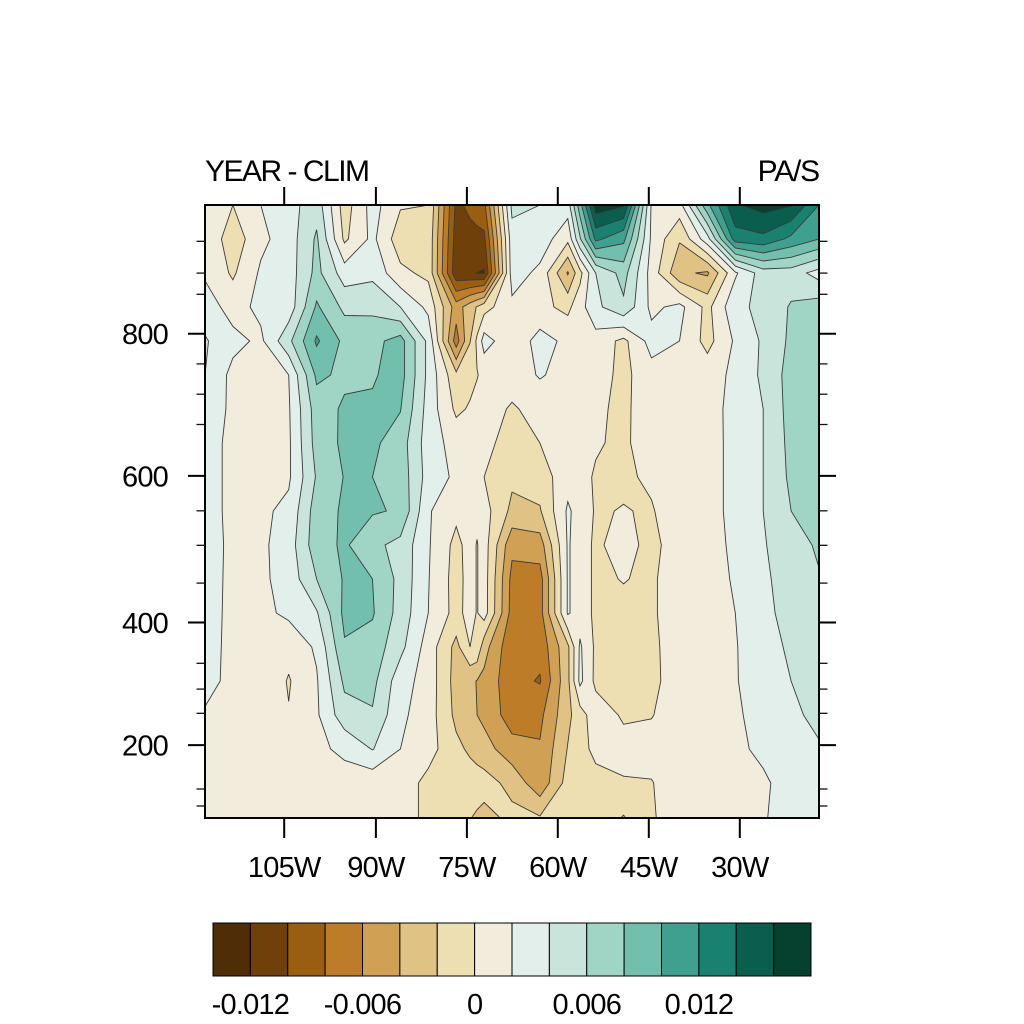  Describe the element at coordinates (740, 868) in the screenshot. I see `svg-text: 30W` at that location.